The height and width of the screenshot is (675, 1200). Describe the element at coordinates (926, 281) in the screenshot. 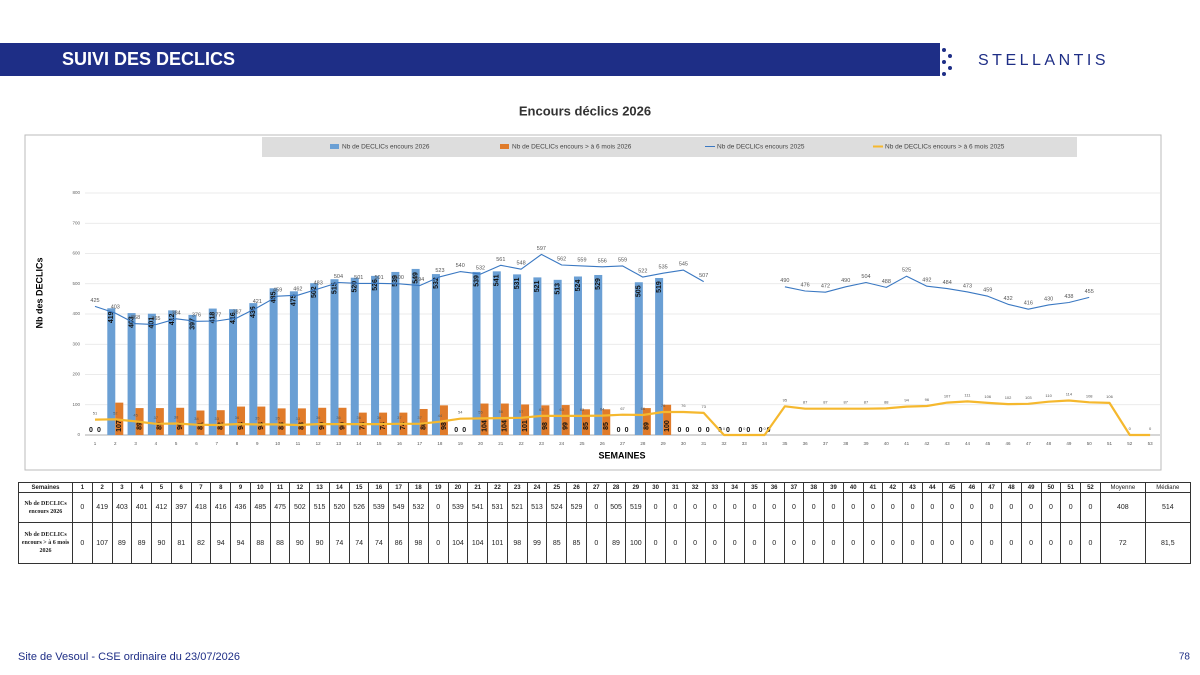

I see `line-value-label: 492` at that location.